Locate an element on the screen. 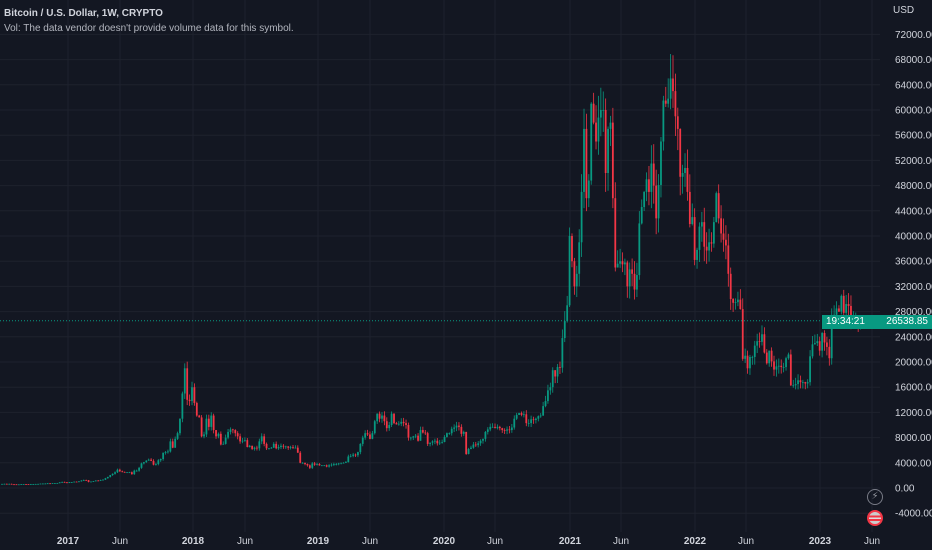 The height and width of the screenshot is (550, 932). lightning-icon: ⚡︎ is located at coordinates (875, 497).